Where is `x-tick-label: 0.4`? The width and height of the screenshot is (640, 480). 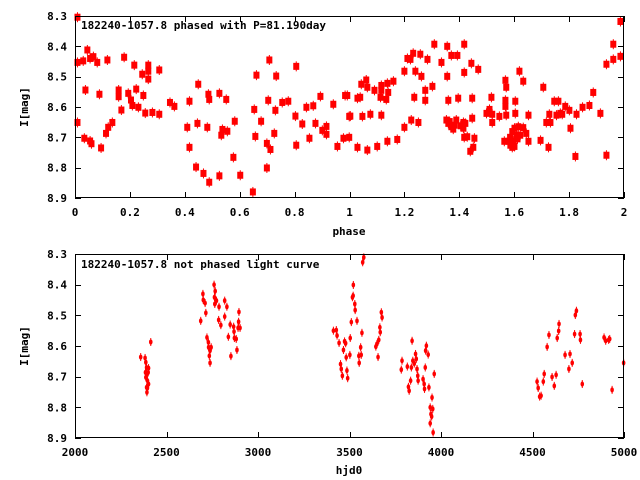
x-tick-label: 0.4 is located at coordinates (185, 212).